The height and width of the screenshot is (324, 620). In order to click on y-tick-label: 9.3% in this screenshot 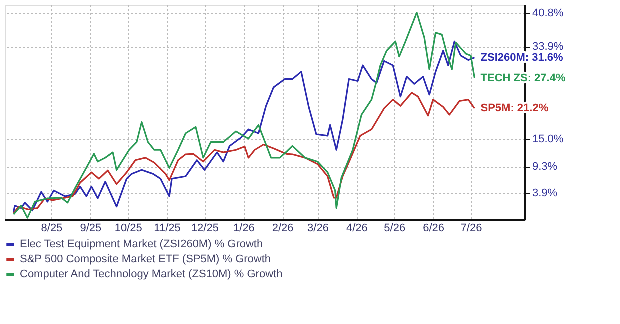, I will do `click(545, 167)`.